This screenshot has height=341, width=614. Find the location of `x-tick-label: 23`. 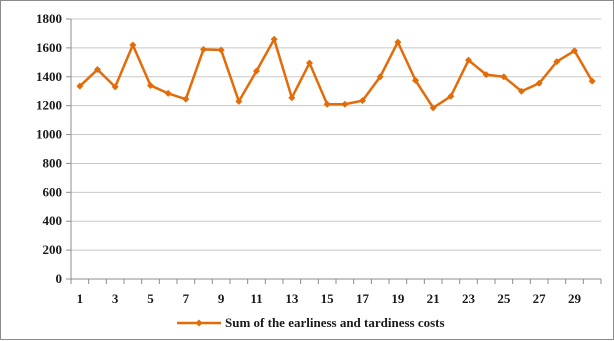

x-tick-label: 23 is located at coordinates (469, 298).